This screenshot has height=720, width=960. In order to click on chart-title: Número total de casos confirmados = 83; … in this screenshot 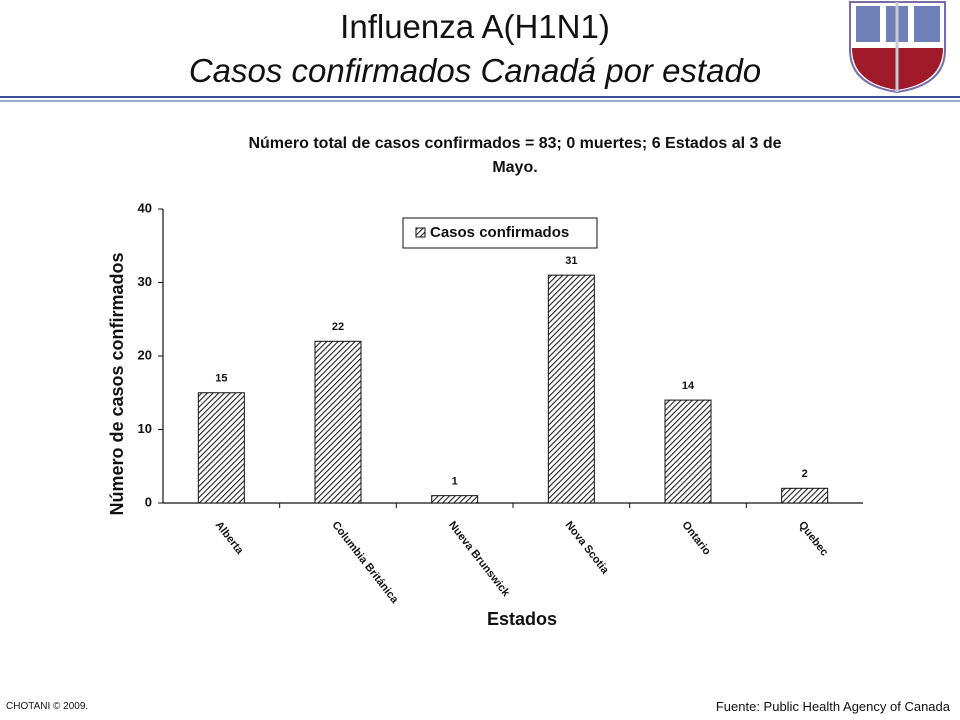, I will do `click(515, 155)`.